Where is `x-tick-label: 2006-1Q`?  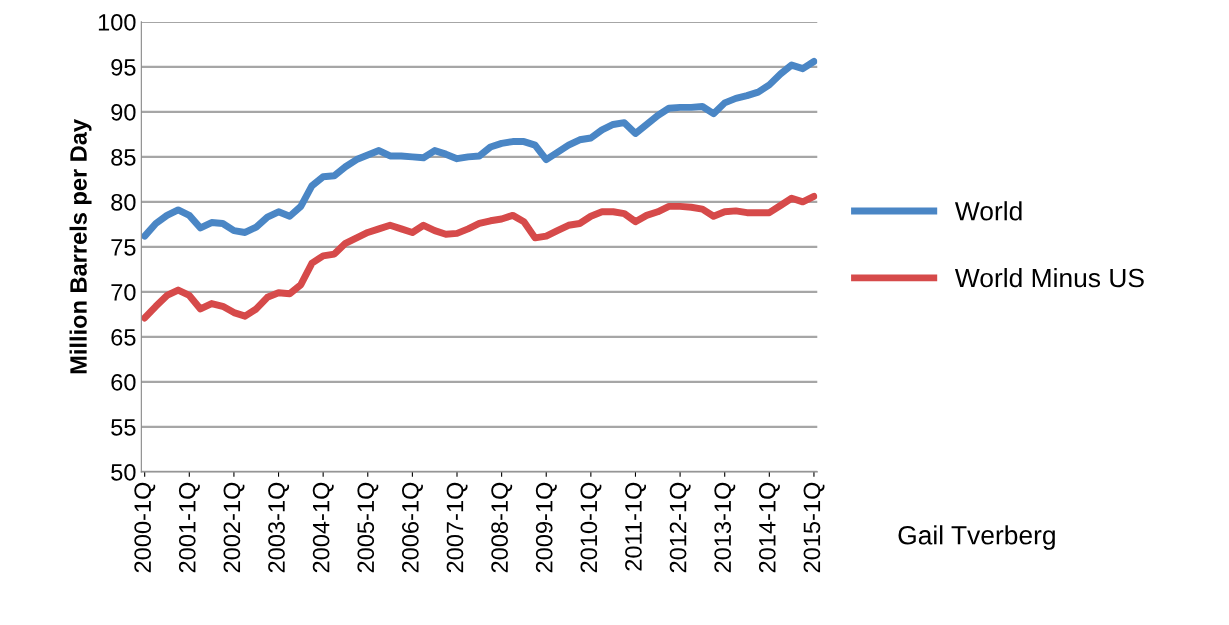
x-tick-label: 2006-1Q is located at coordinates (412, 527).